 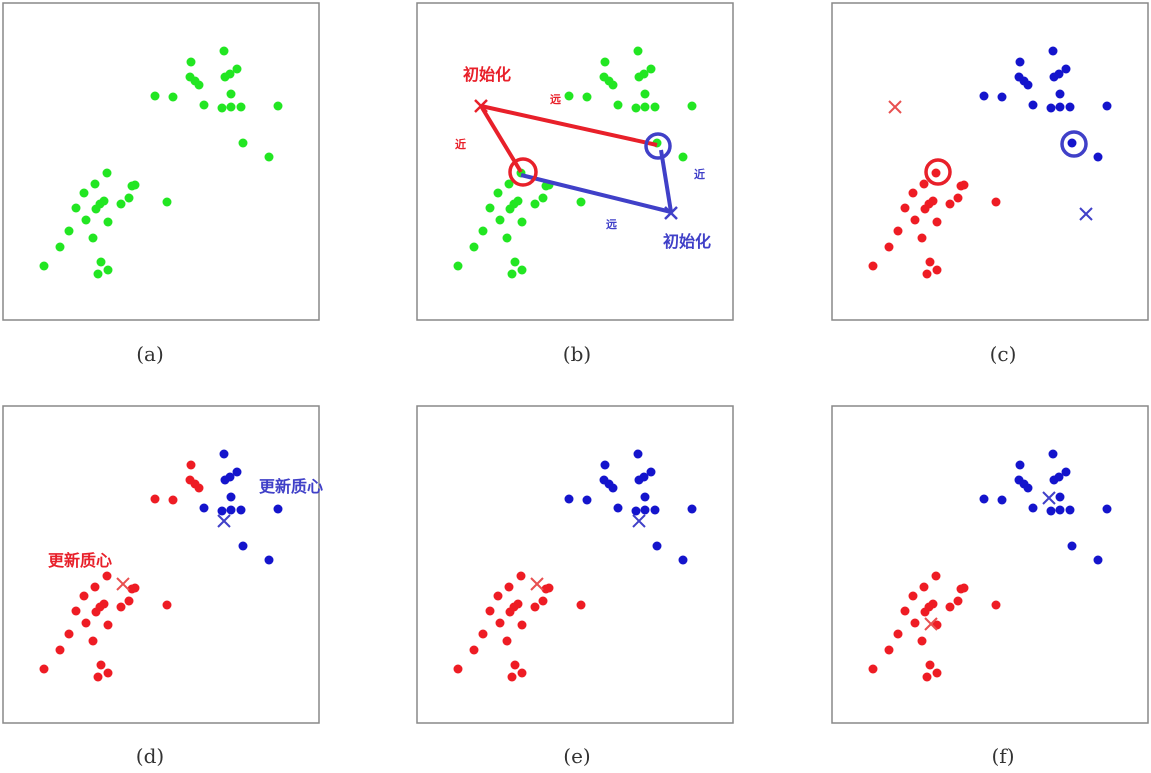 I want to click on panel-a-points, so click(x=161, y=162).